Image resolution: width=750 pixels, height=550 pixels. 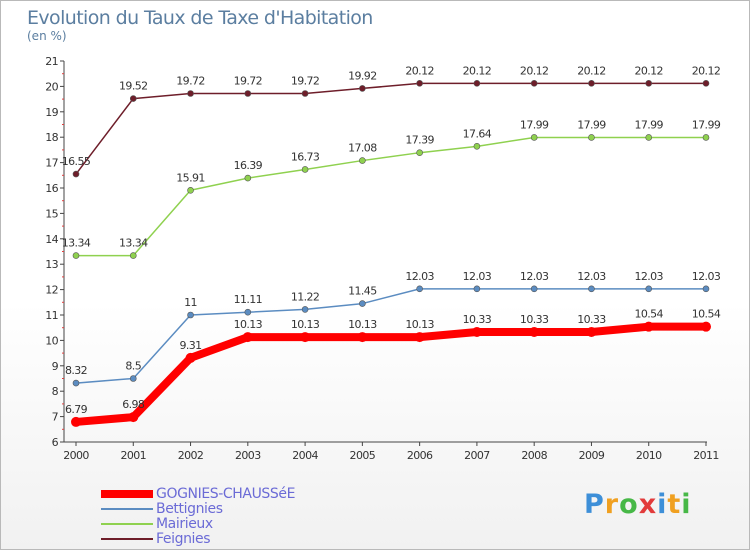 What do you see at coordinates (184, 523) in the screenshot?
I see `legend-label-mairieux: Mairieux` at bounding box center [184, 523].